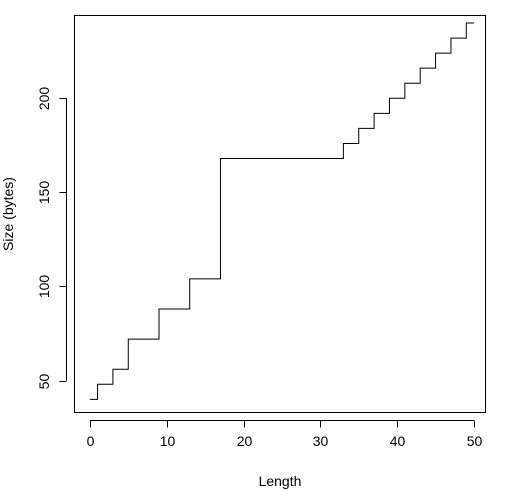 Image resolution: width=505 pixels, height=491 pixels. What do you see at coordinates (44, 193) in the screenshot?
I see `y-tick-label: 150` at bounding box center [44, 193].